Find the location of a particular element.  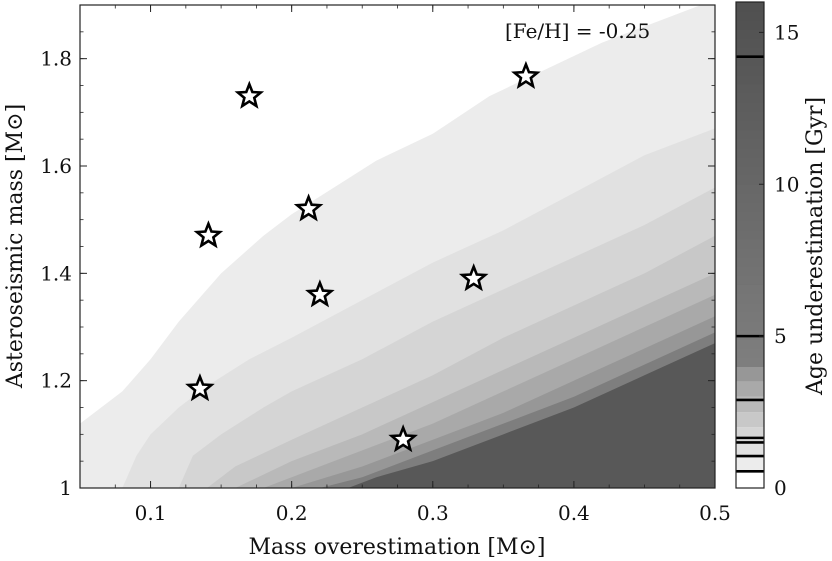

y-axis-label: Asteroseismic mass [M⊙] is located at coordinates (15, 246).